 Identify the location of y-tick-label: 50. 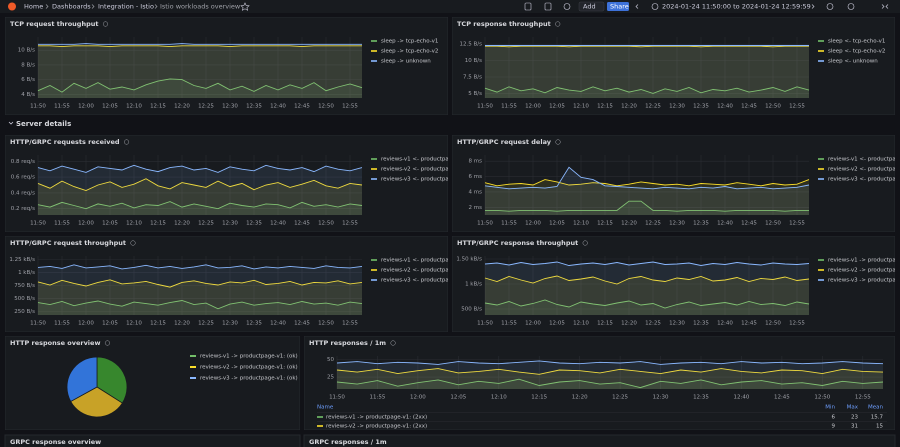
(330, 360).